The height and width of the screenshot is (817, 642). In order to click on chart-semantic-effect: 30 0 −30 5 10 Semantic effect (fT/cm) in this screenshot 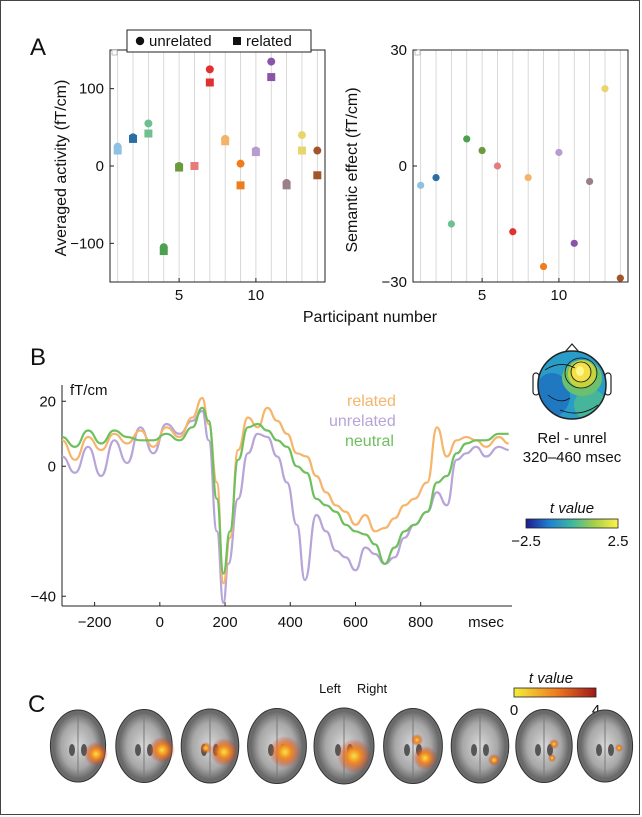, I will do `click(486, 173)`.